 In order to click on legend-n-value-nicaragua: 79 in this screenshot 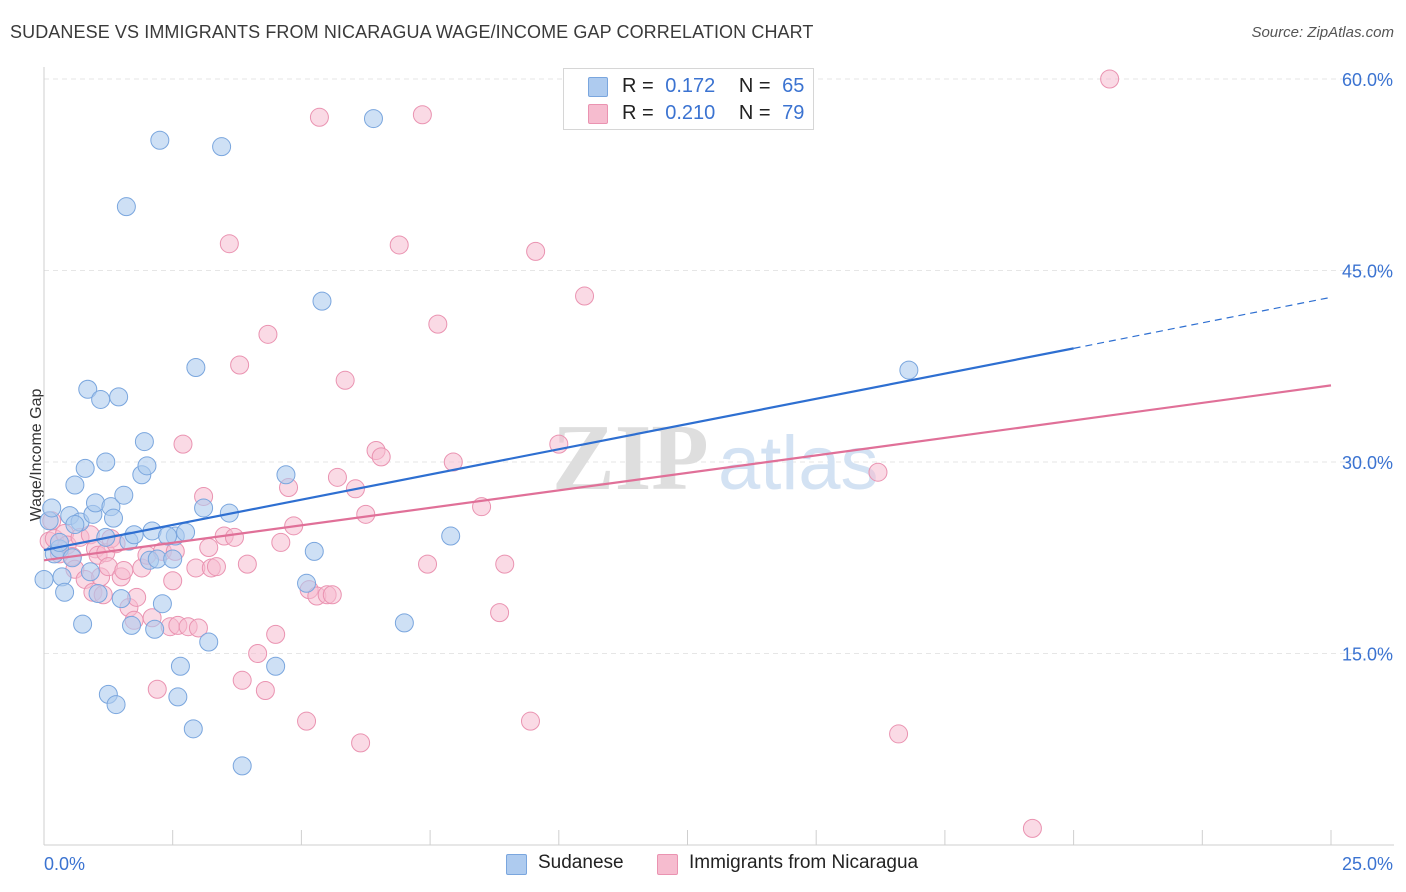, I will do `click(793, 113)`.